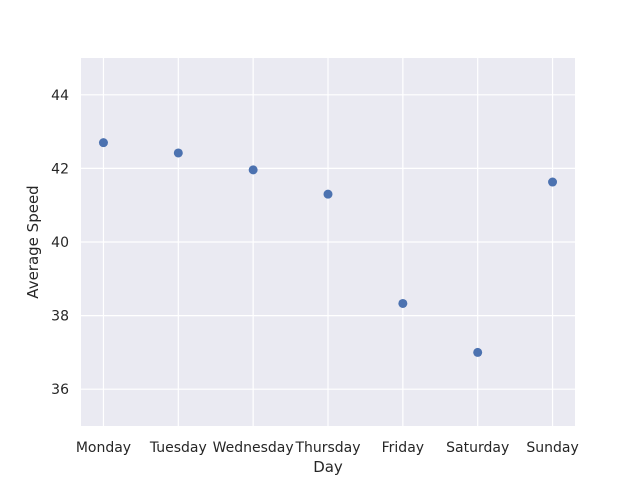  Describe the element at coordinates (253, 448) in the screenshot. I see `x-tick-label: Wednesday` at that location.